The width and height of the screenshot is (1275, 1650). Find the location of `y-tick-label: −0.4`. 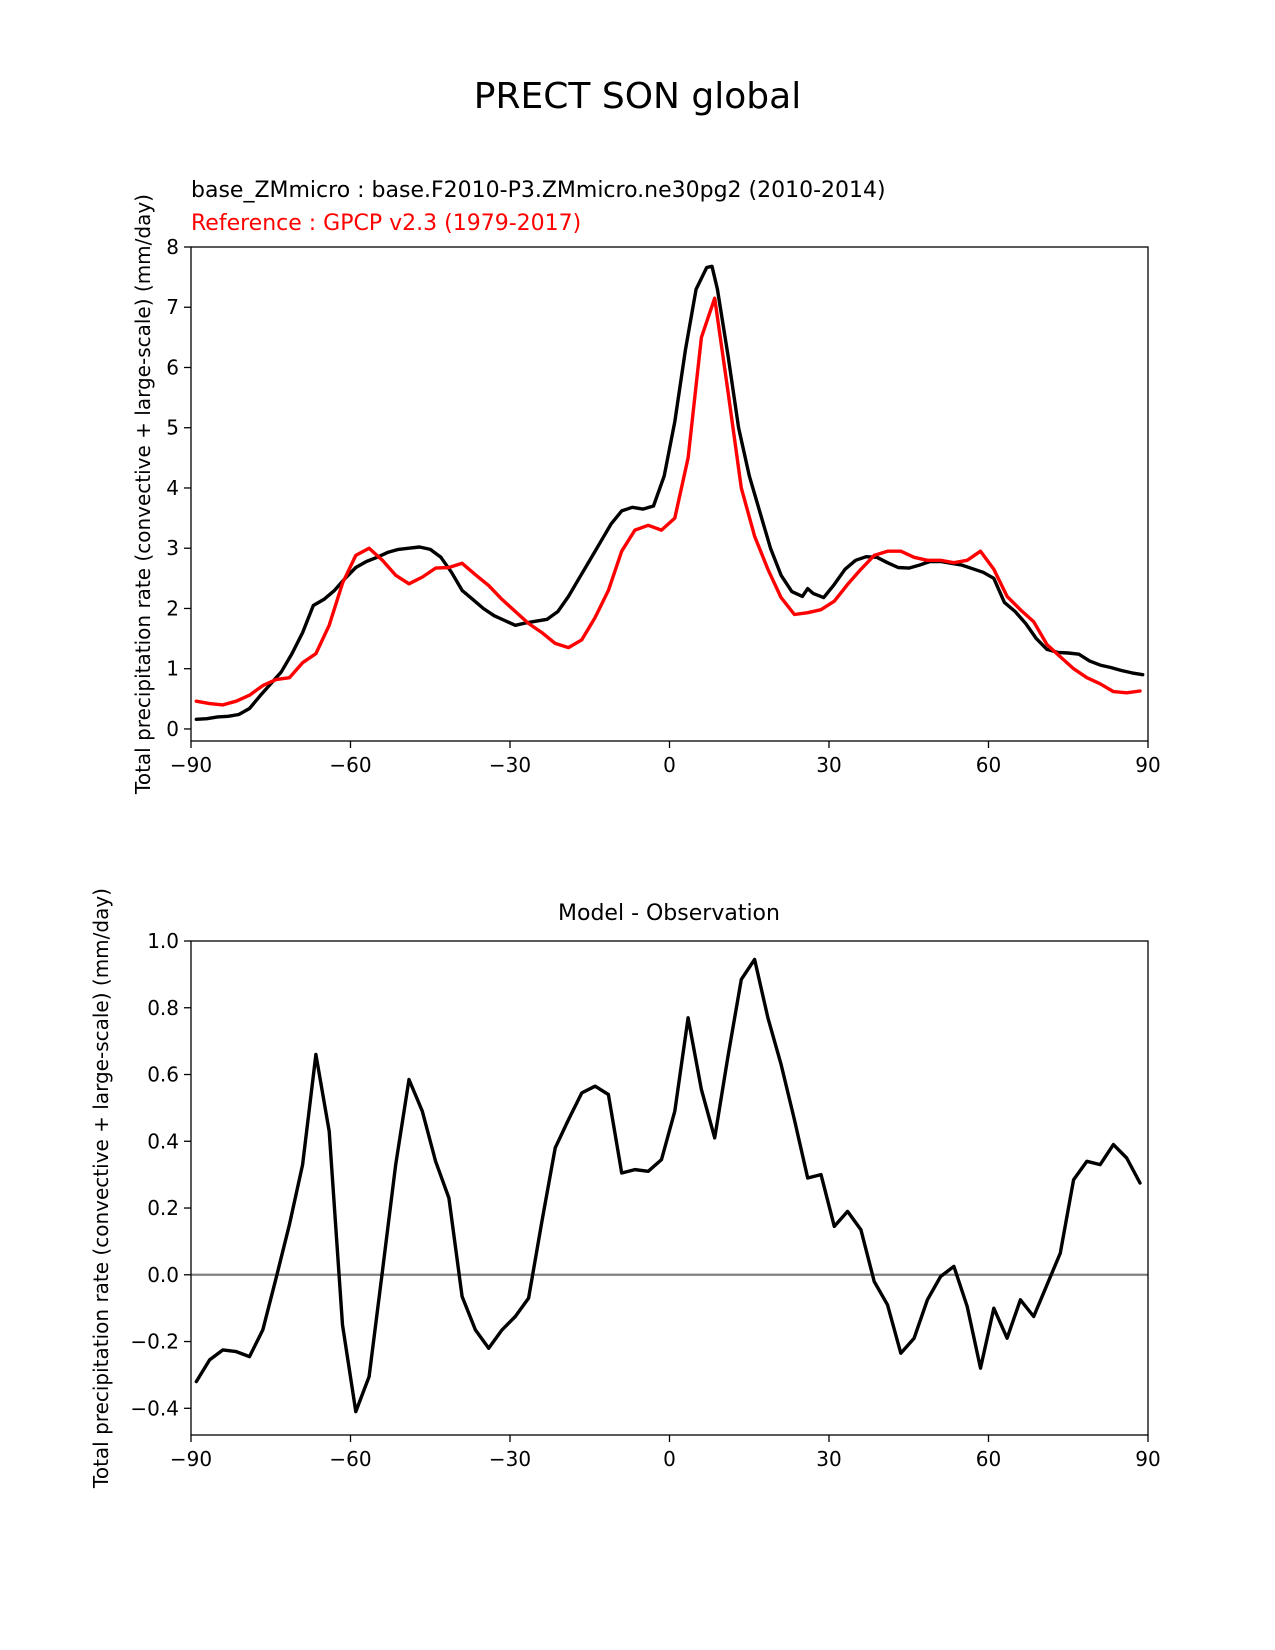

y-tick-label: −0.4 is located at coordinates (154, 1408).